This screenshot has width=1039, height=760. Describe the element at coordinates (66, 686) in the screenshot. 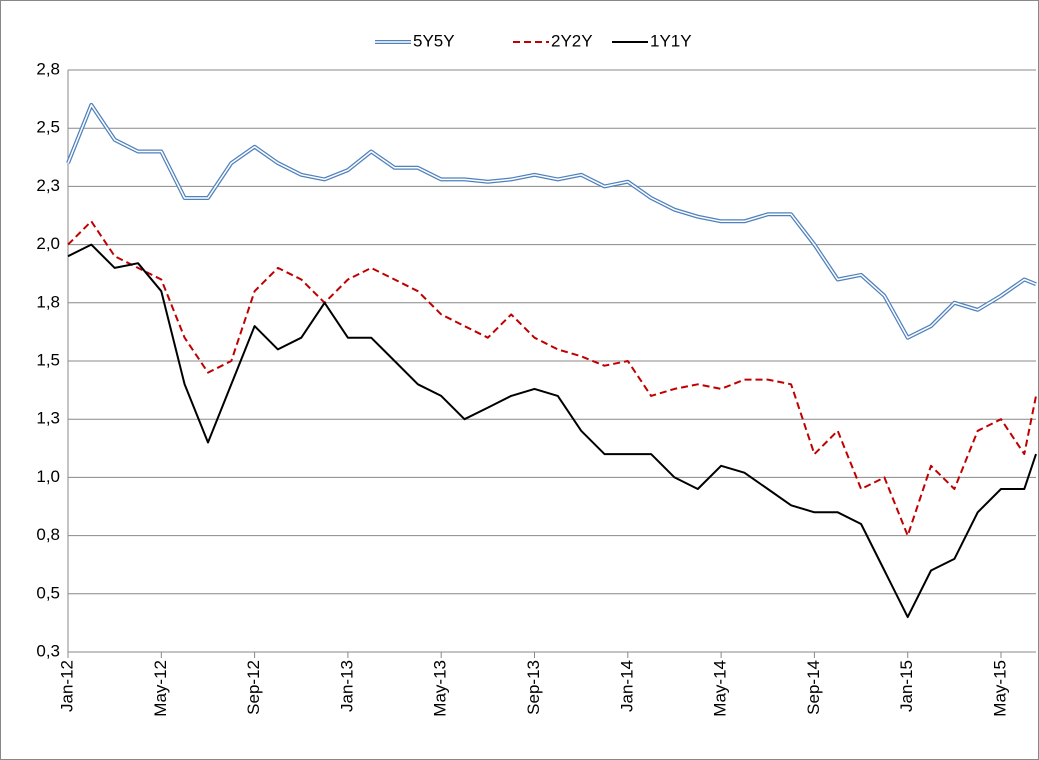

I see `x-tick-label: Jan-12` at that location.